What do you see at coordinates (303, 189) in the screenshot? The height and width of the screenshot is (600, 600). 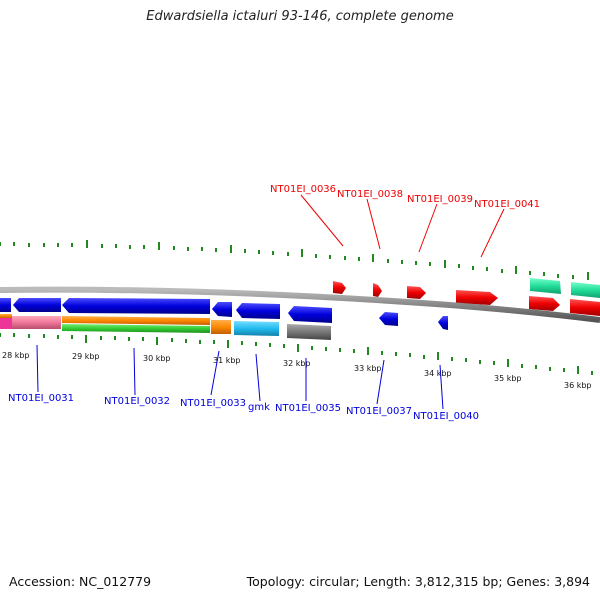 I see `label-nt01ei-0036: NT01EI_0036` at bounding box center [303, 189].